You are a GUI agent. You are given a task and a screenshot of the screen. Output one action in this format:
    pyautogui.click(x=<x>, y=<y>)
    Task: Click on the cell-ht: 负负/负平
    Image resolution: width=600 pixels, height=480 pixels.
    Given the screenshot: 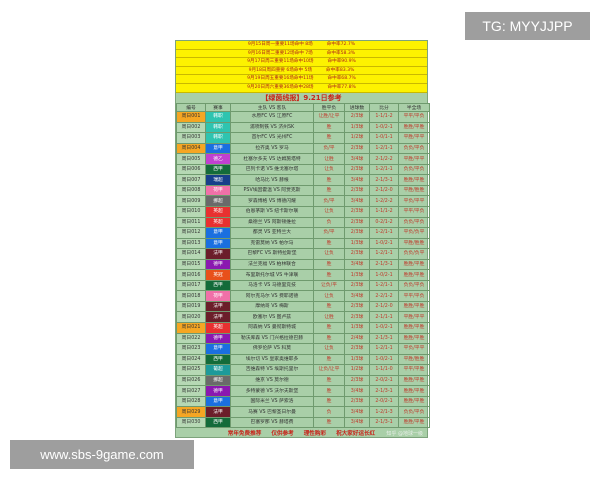 What is the action you would take?
    pyautogui.click(x=414, y=254)
    